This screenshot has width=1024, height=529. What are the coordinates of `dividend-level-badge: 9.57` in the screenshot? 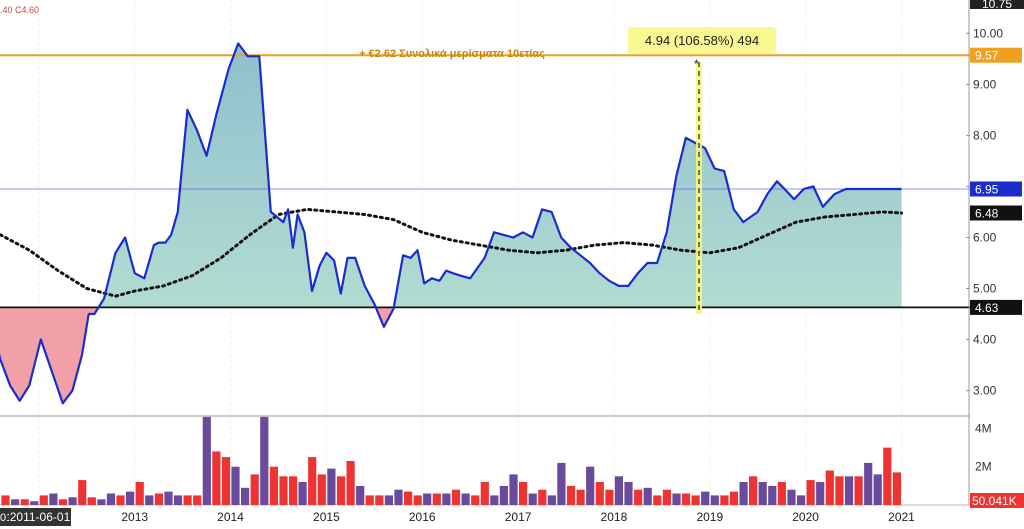 It's located at (996, 55).